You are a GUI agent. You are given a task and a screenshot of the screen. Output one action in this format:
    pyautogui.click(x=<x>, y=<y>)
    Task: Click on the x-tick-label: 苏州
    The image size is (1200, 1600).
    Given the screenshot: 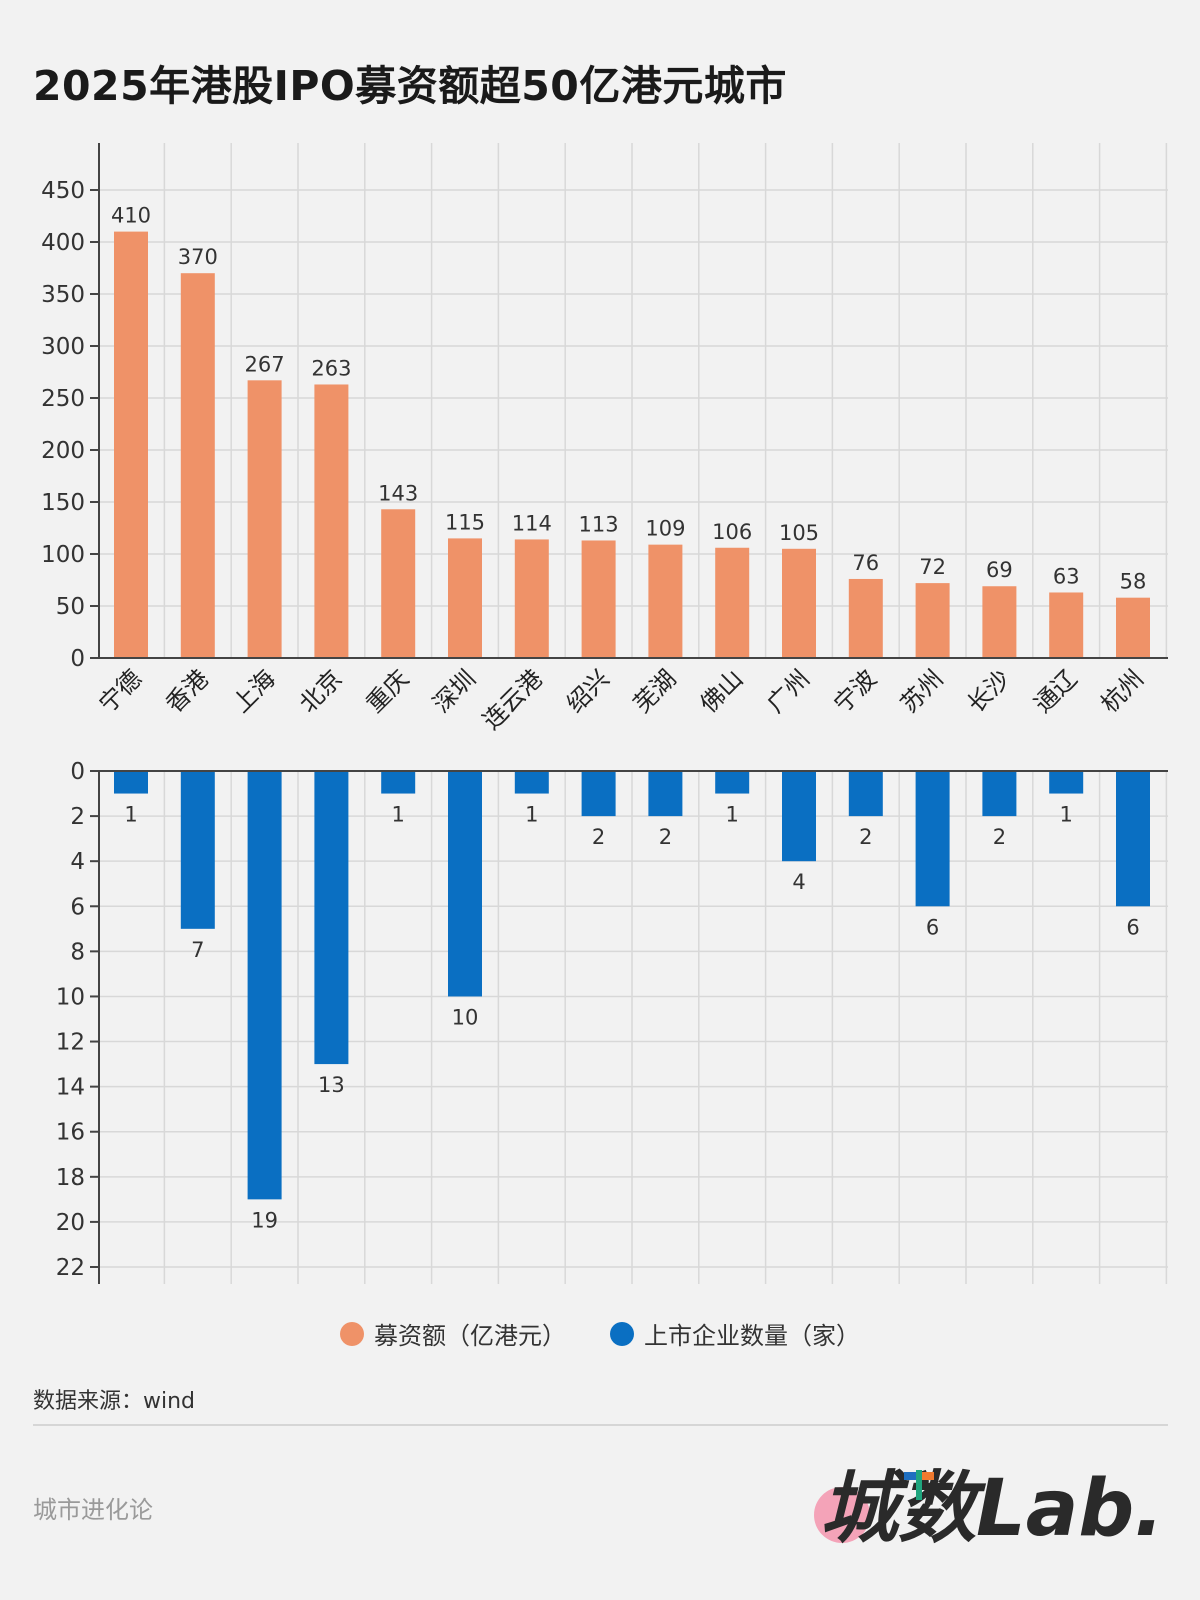 What is the action you would take?
    pyautogui.click(x=922, y=691)
    